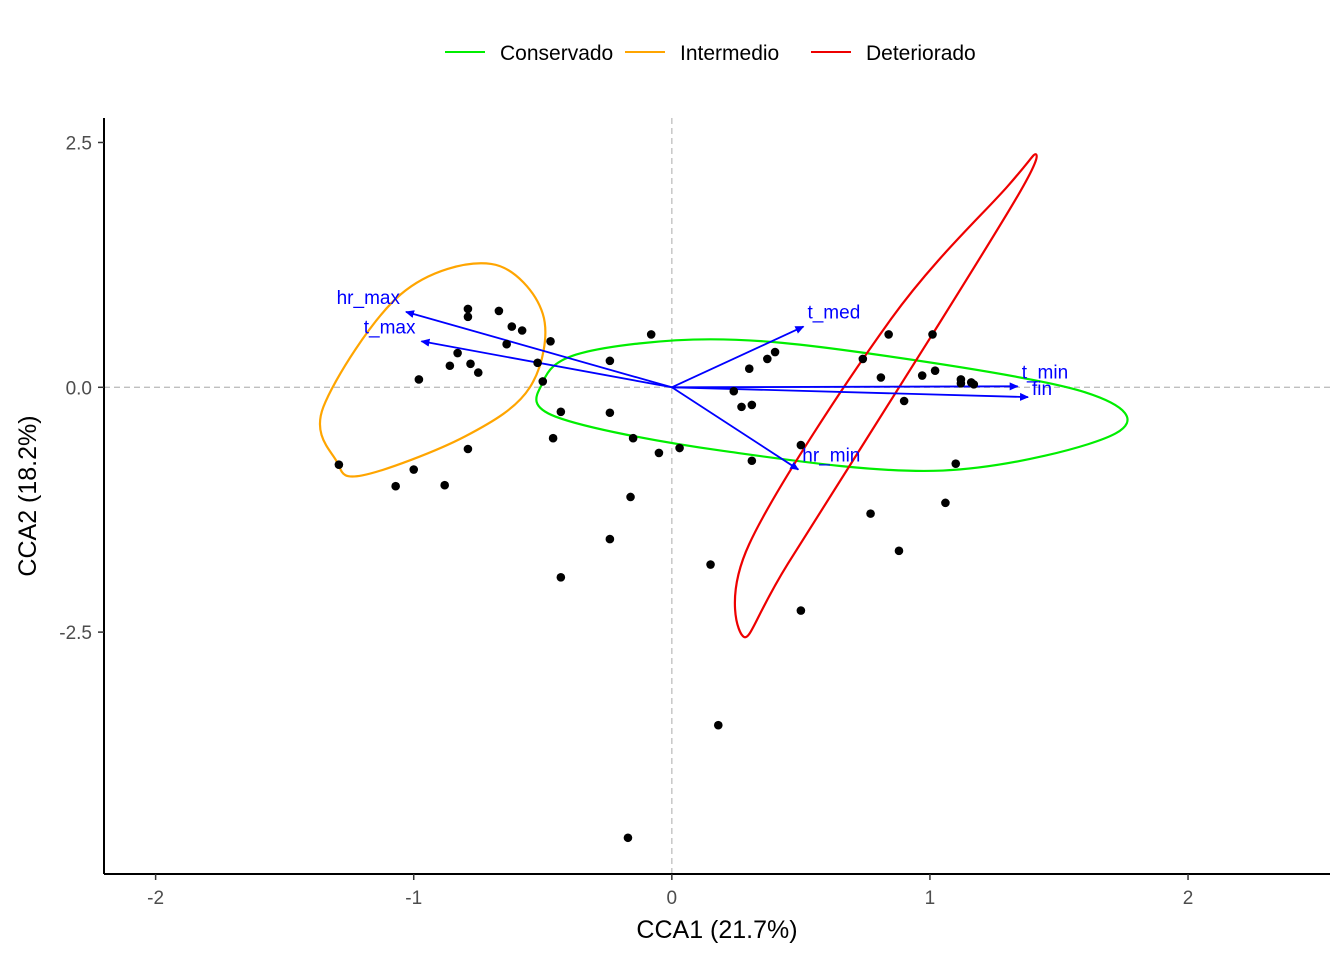 This screenshot has width=1344, height=960. What do you see at coordinates (729, 53) in the screenshot?
I see `legend-label: Intermedio` at bounding box center [729, 53].